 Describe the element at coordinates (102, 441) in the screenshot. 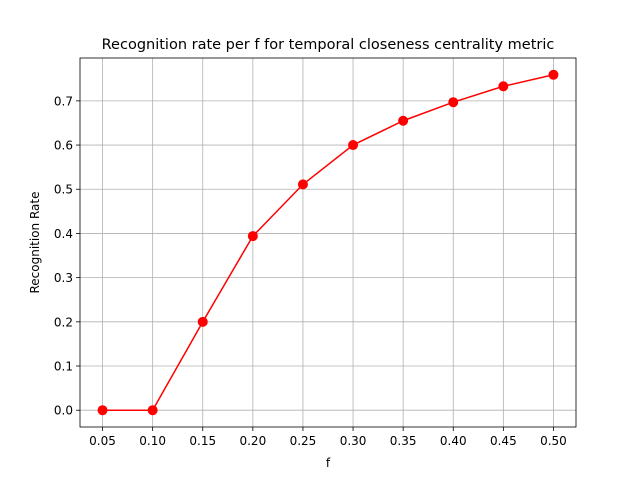

I see `x-tick-label: 0.05` at that location.